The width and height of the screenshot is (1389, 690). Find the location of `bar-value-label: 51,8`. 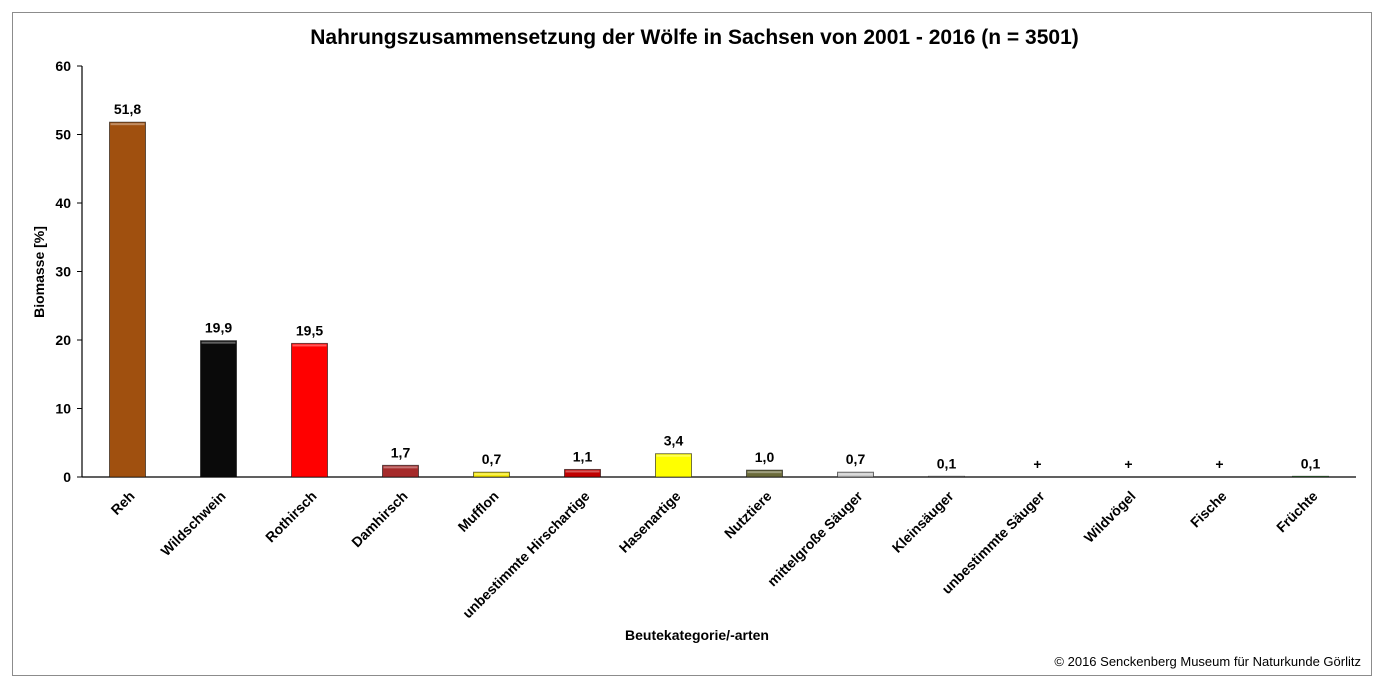

bar-value-label: 51,8 is located at coordinates (127, 109).